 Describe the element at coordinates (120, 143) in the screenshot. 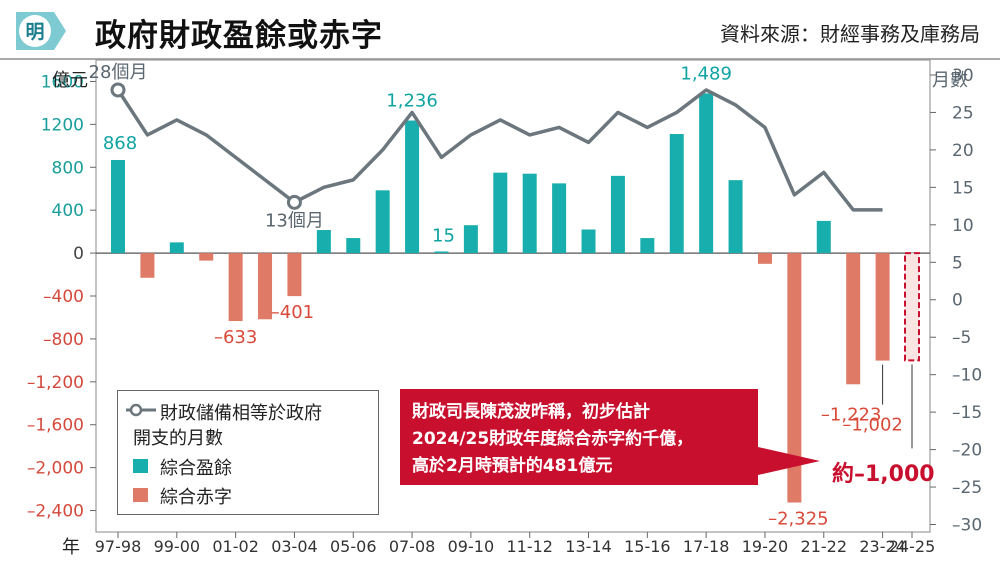

I see `bar-value-label: 868` at that location.